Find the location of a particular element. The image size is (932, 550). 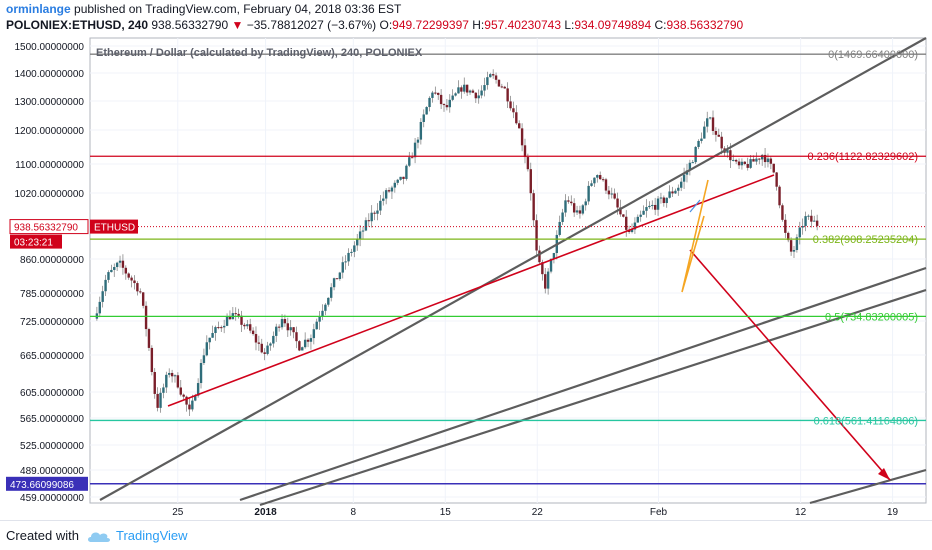

x-tick-label: 19 is located at coordinates (893, 512).